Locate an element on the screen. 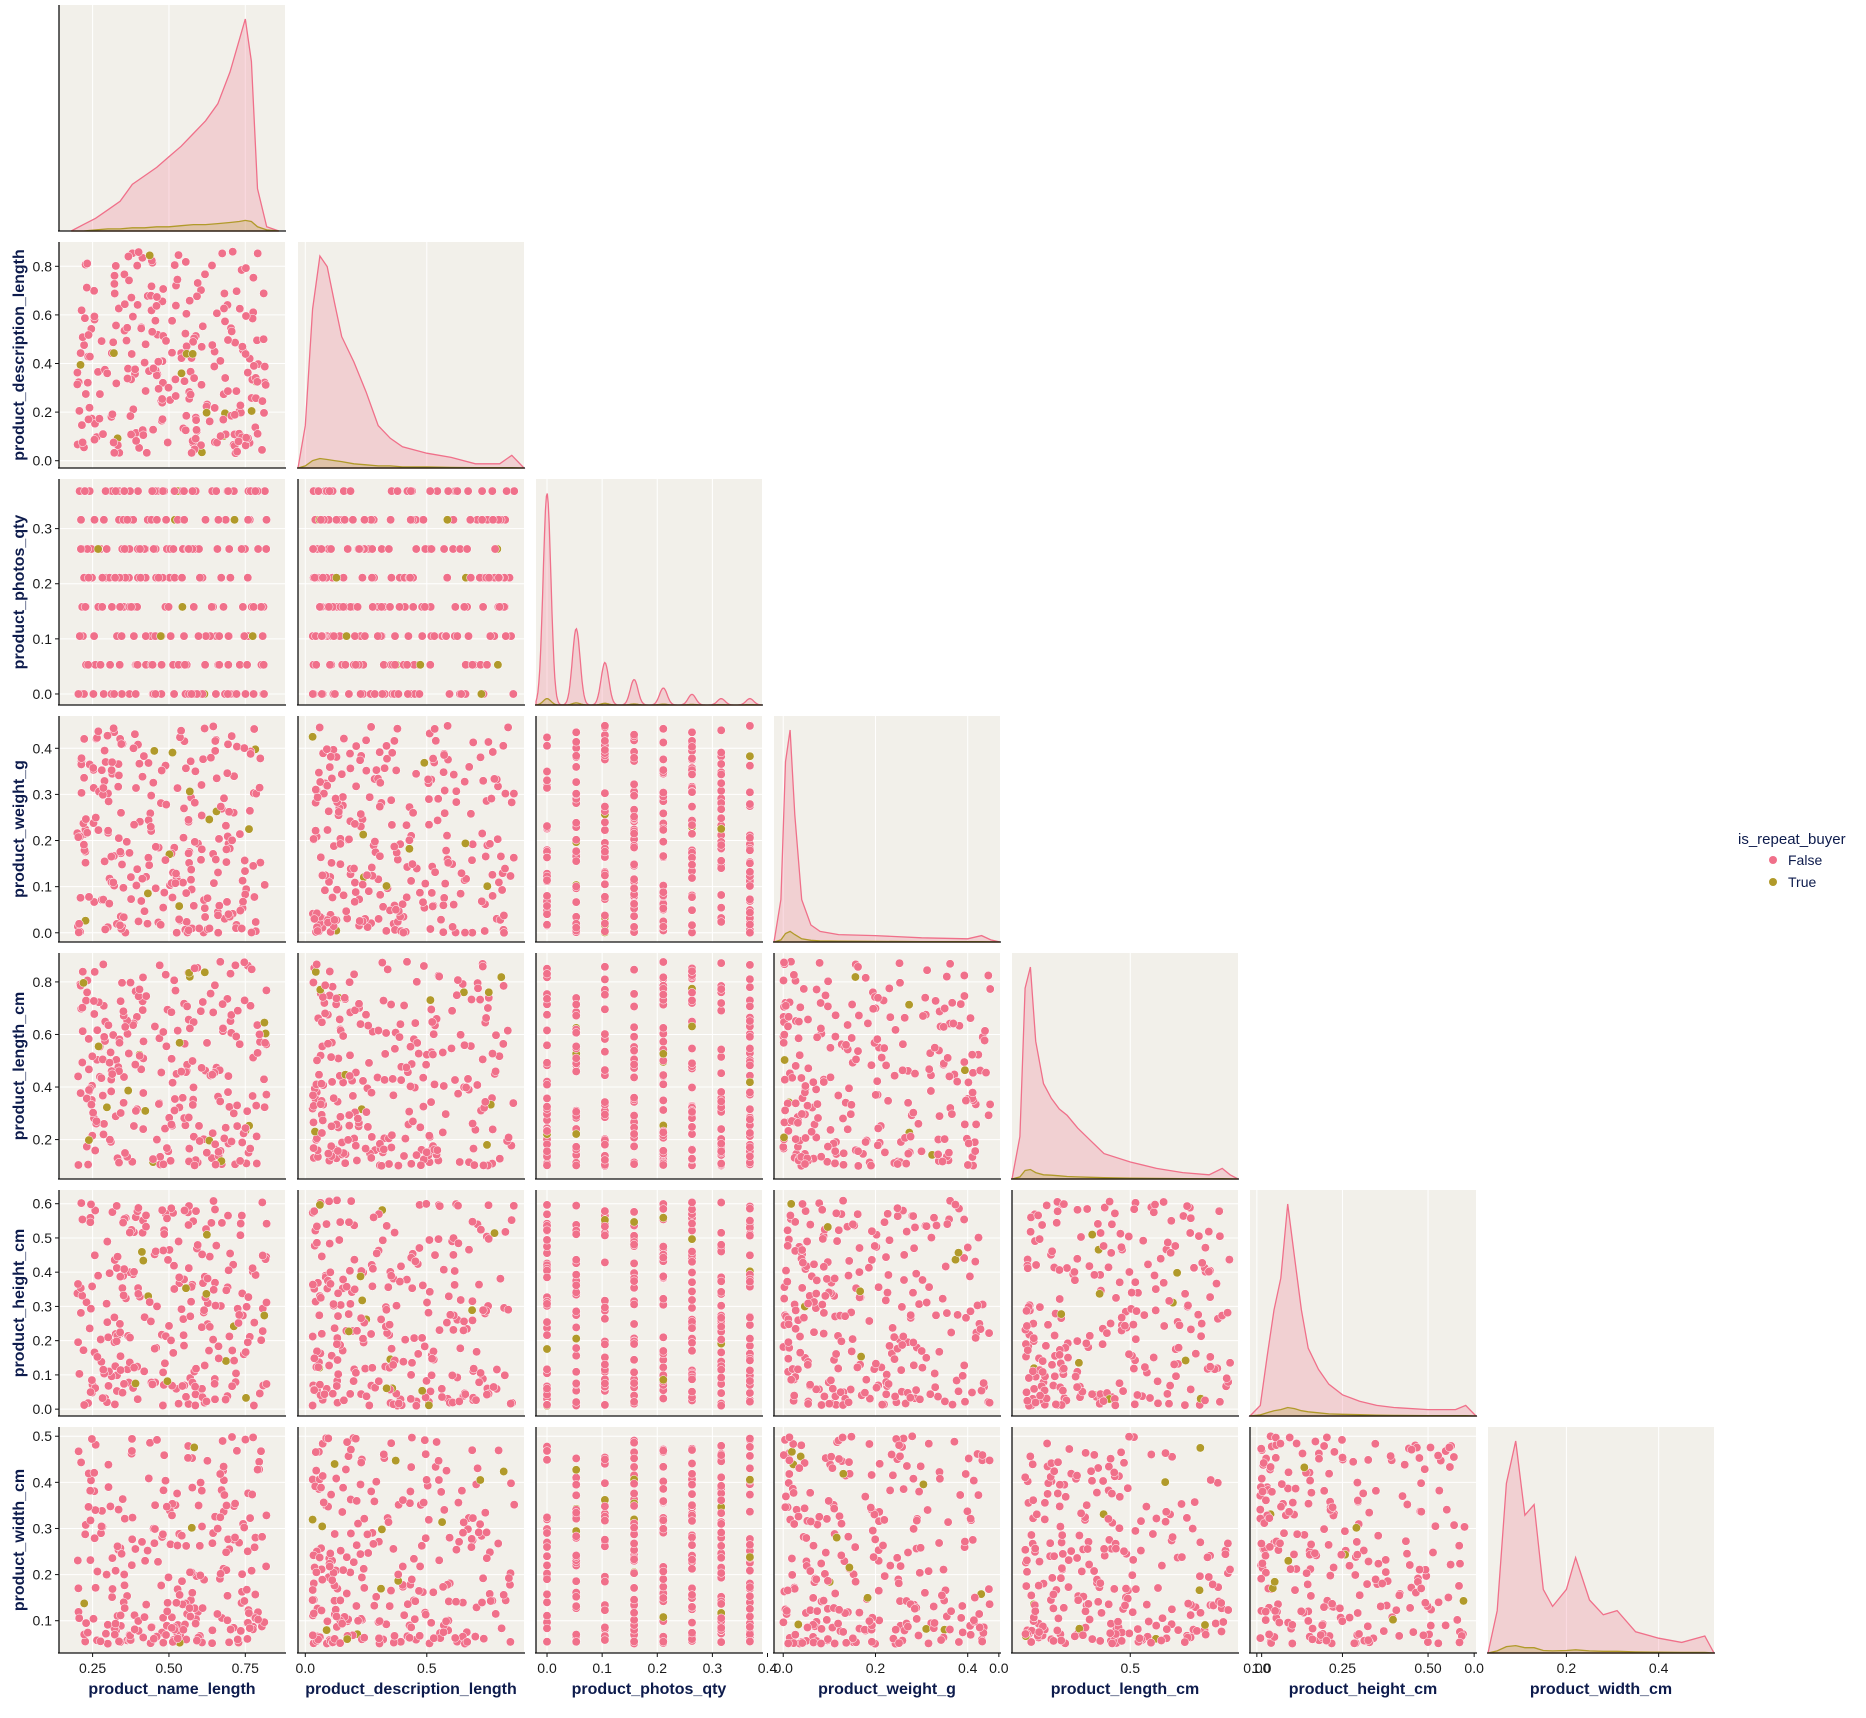  y-tick-label: 0.0 is located at coordinates (43, 694).